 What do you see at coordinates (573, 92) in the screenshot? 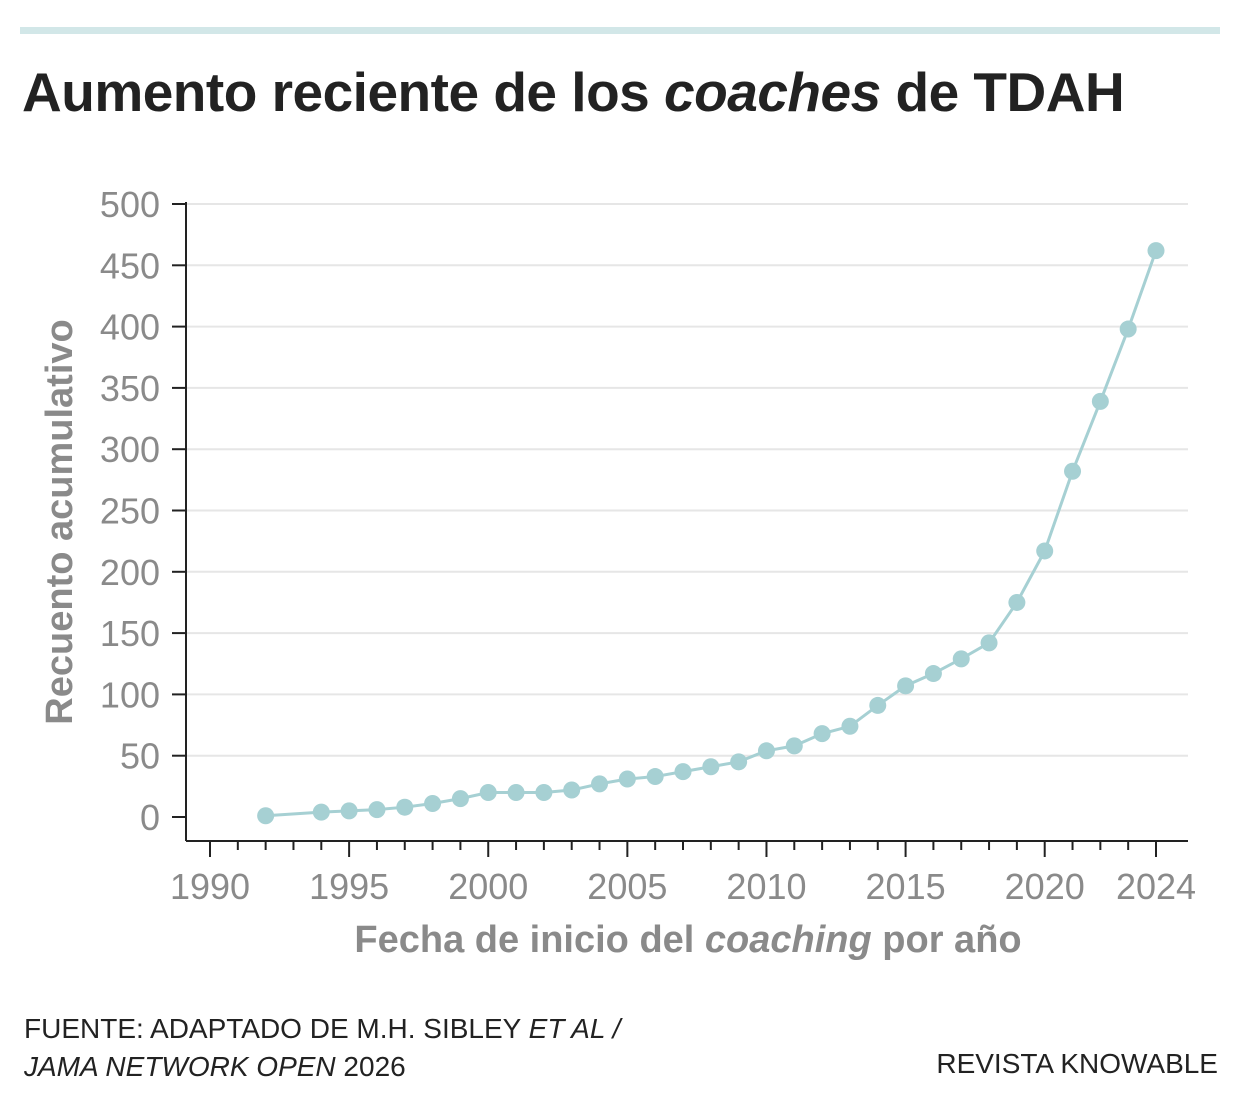
I see `chart-title: Aumento reciente de los coaches de TDAH` at bounding box center [573, 92].